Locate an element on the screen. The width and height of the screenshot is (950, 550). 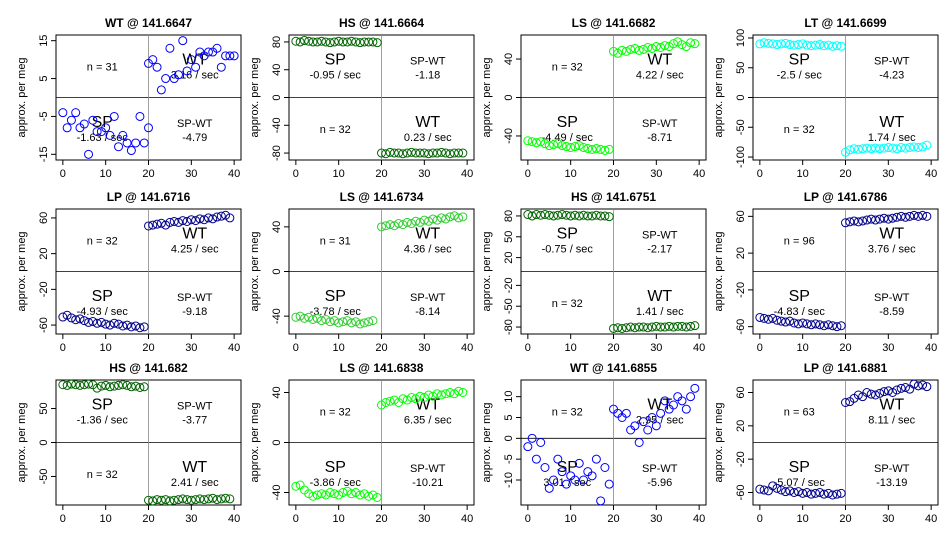
y-tick-label: 40 is located at coordinates (509, 59).